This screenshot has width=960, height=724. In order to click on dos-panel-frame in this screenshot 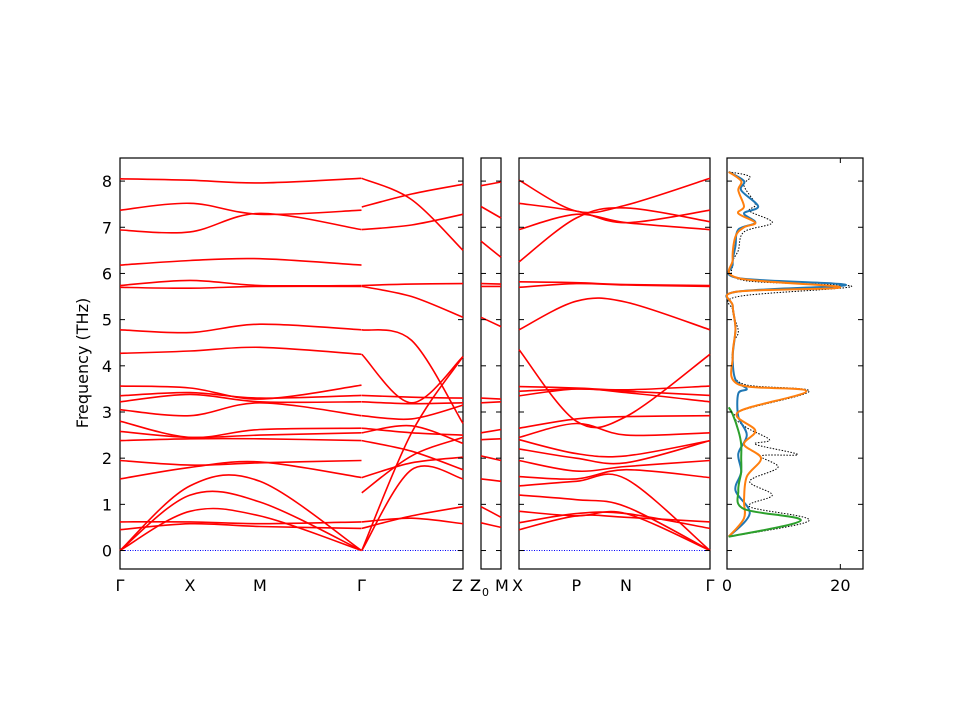, I will do `click(795, 363)`.